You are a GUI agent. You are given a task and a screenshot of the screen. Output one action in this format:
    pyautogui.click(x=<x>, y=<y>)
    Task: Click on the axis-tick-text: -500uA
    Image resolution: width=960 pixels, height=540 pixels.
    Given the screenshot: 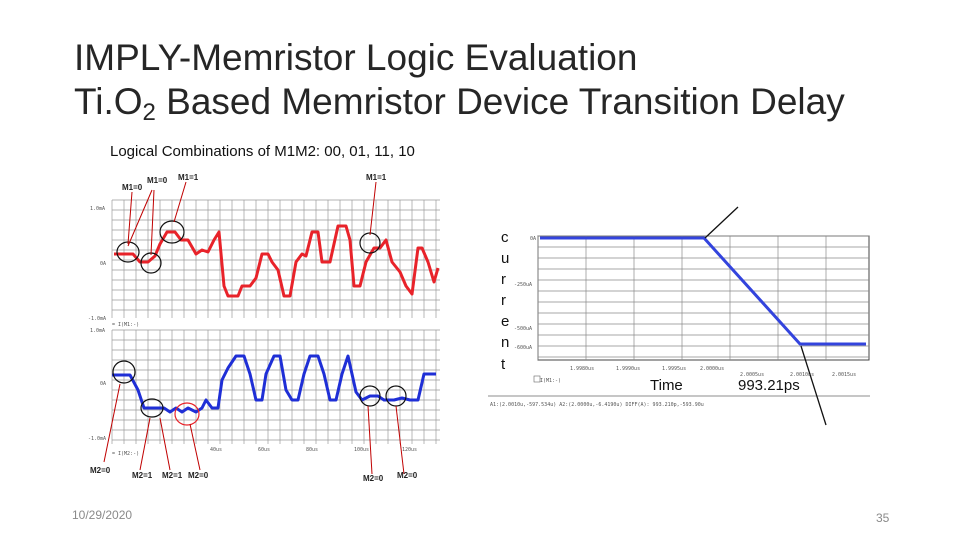 What is the action you would take?
    pyautogui.click(x=523, y=329)
    